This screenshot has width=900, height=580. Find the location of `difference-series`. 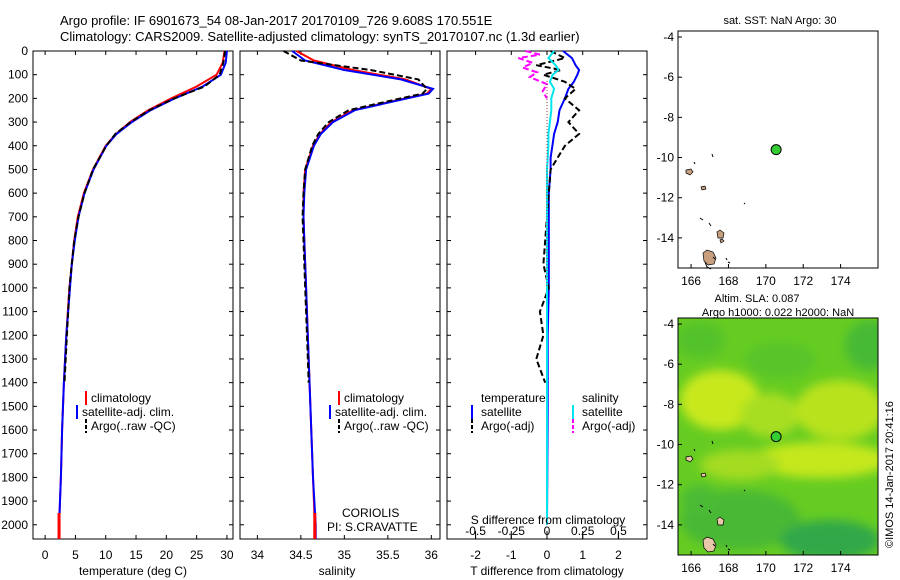

difference-series is located at coordinates (549, 287).